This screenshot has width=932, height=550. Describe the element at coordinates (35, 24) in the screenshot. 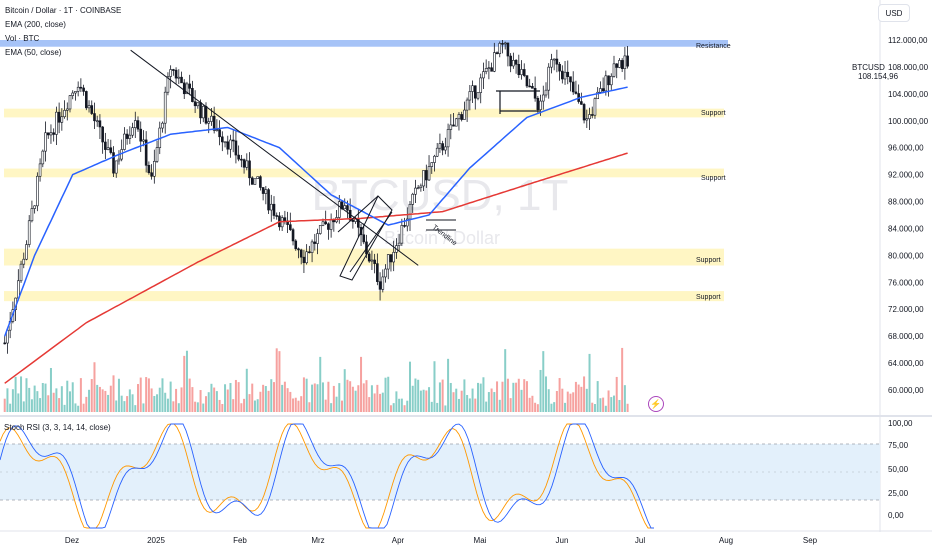

I see `ema200-legend: EMA (200, close)` at that location.